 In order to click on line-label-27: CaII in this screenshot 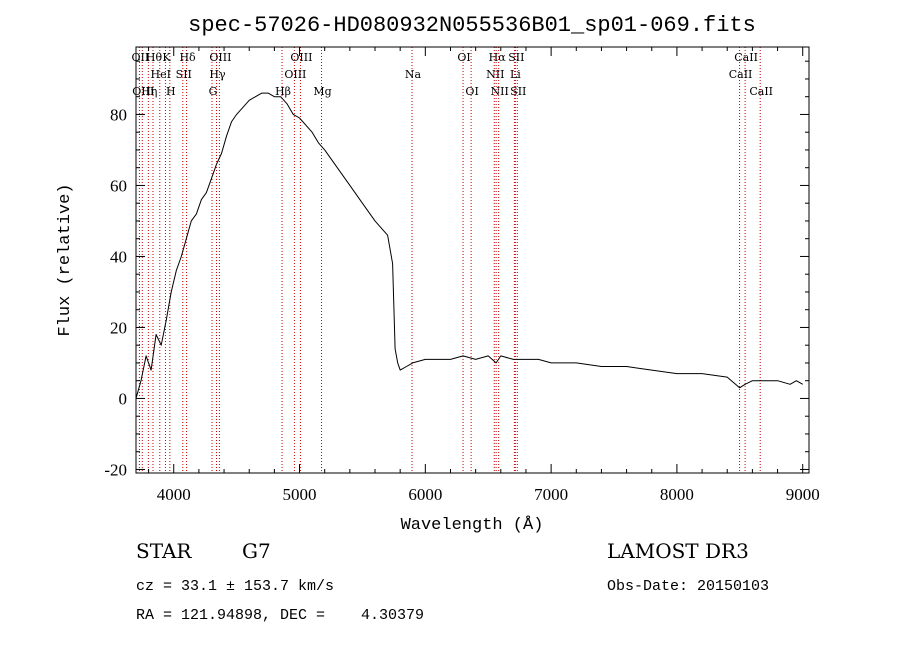, I will do `click(761, 91)`.